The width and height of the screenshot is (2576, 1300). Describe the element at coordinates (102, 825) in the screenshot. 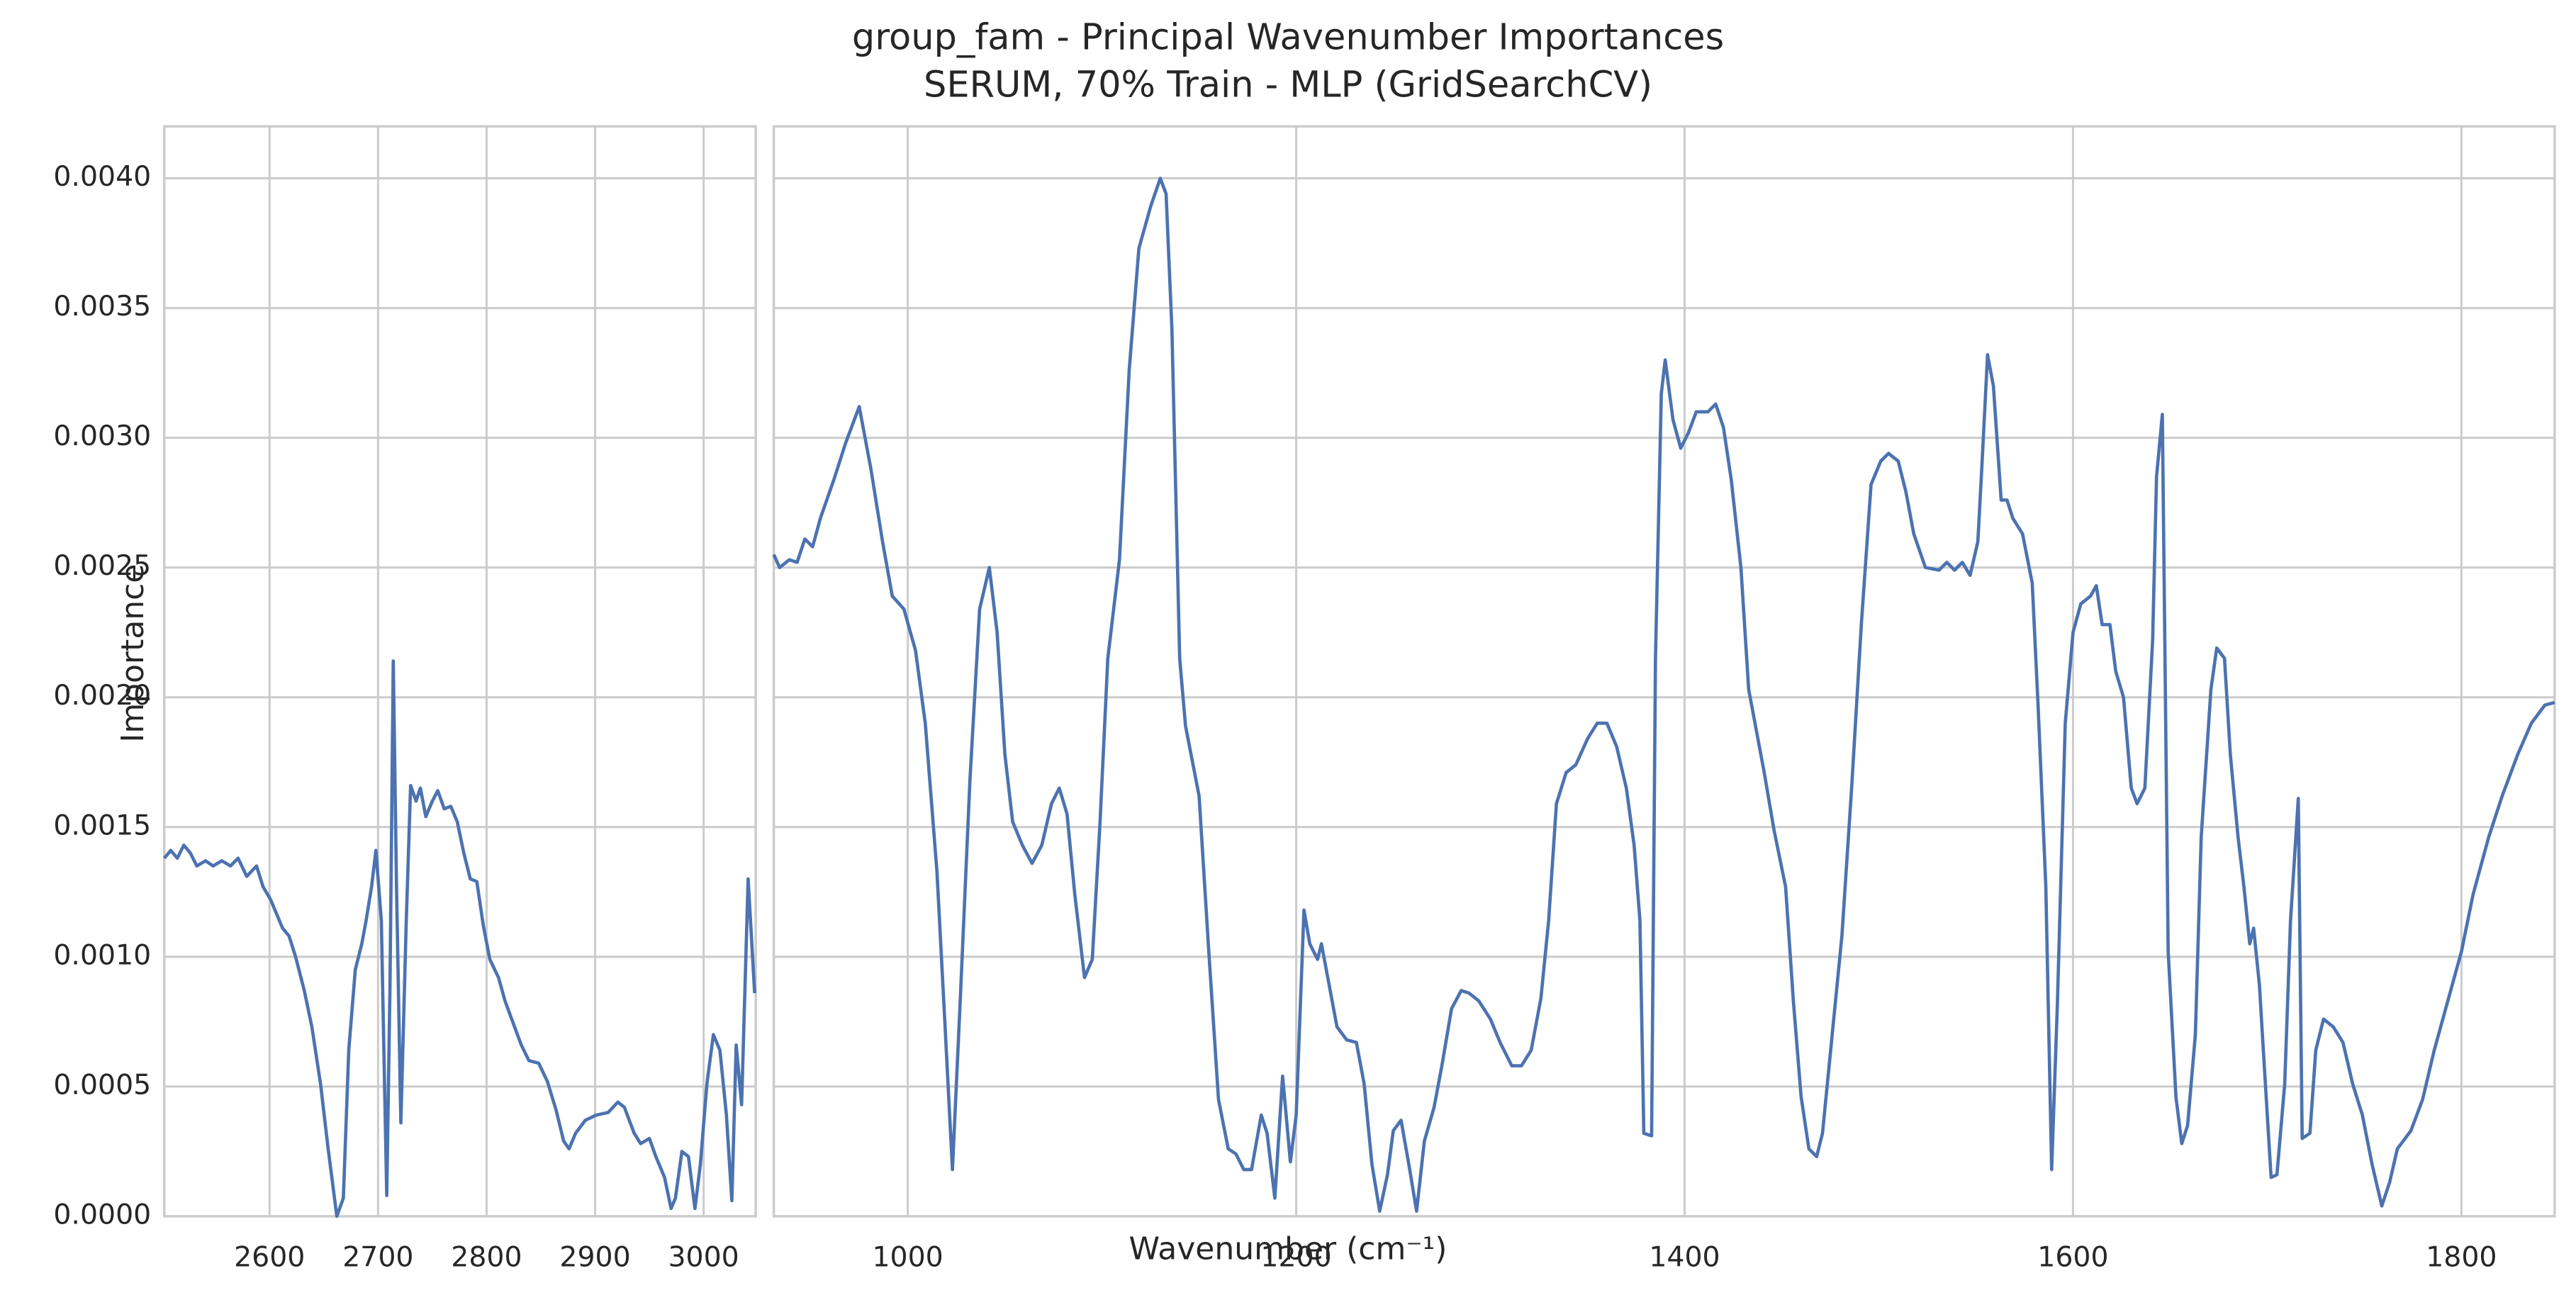

I see `y-tick-label: 0.0015` at that location.